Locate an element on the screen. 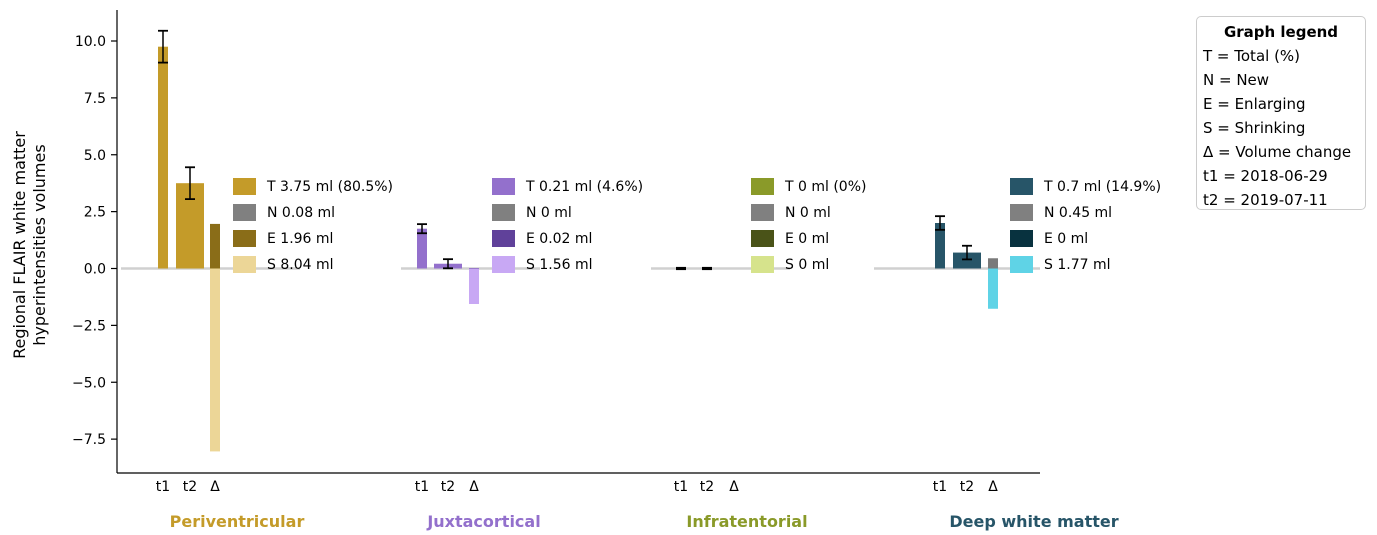 This screenshot has height=535, width=1377. region-name: Infratentorial is located at coordinates (746, 521).